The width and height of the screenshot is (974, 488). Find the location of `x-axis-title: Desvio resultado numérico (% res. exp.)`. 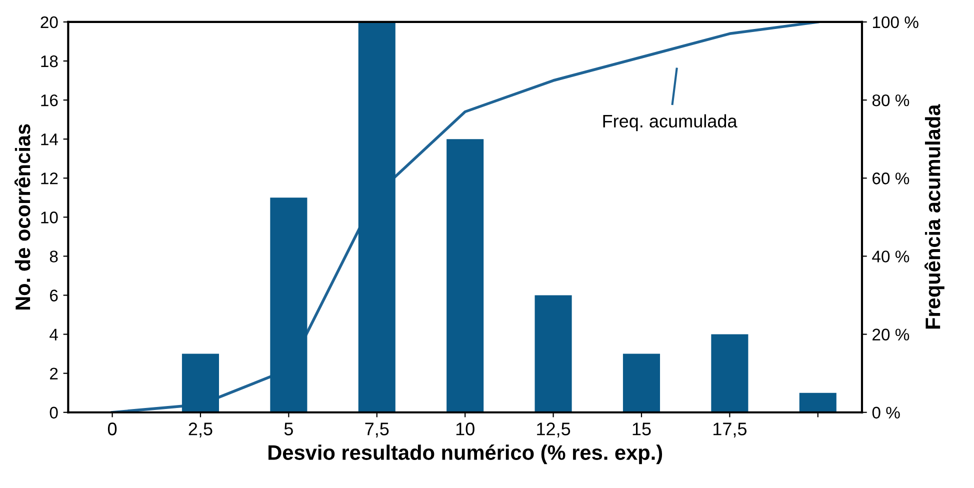

x-axis-title: Desvio resultado numérico (% res. exp.) is located at coordinates (465, 454).